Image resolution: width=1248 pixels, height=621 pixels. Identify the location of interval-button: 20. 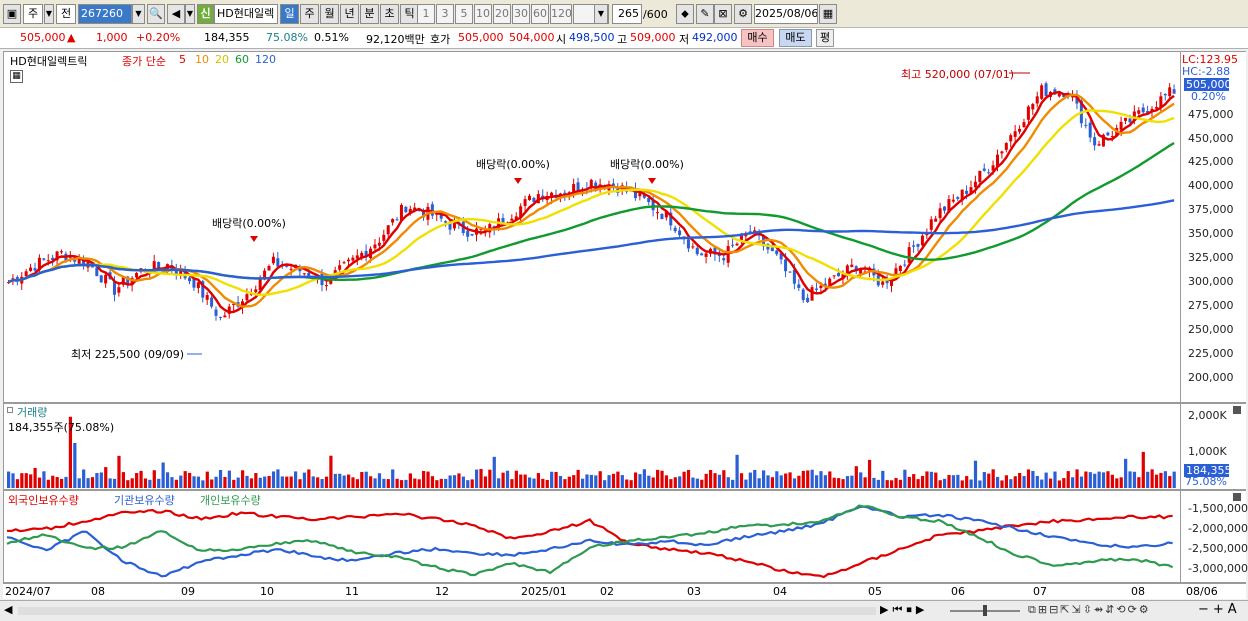
(502, 14).